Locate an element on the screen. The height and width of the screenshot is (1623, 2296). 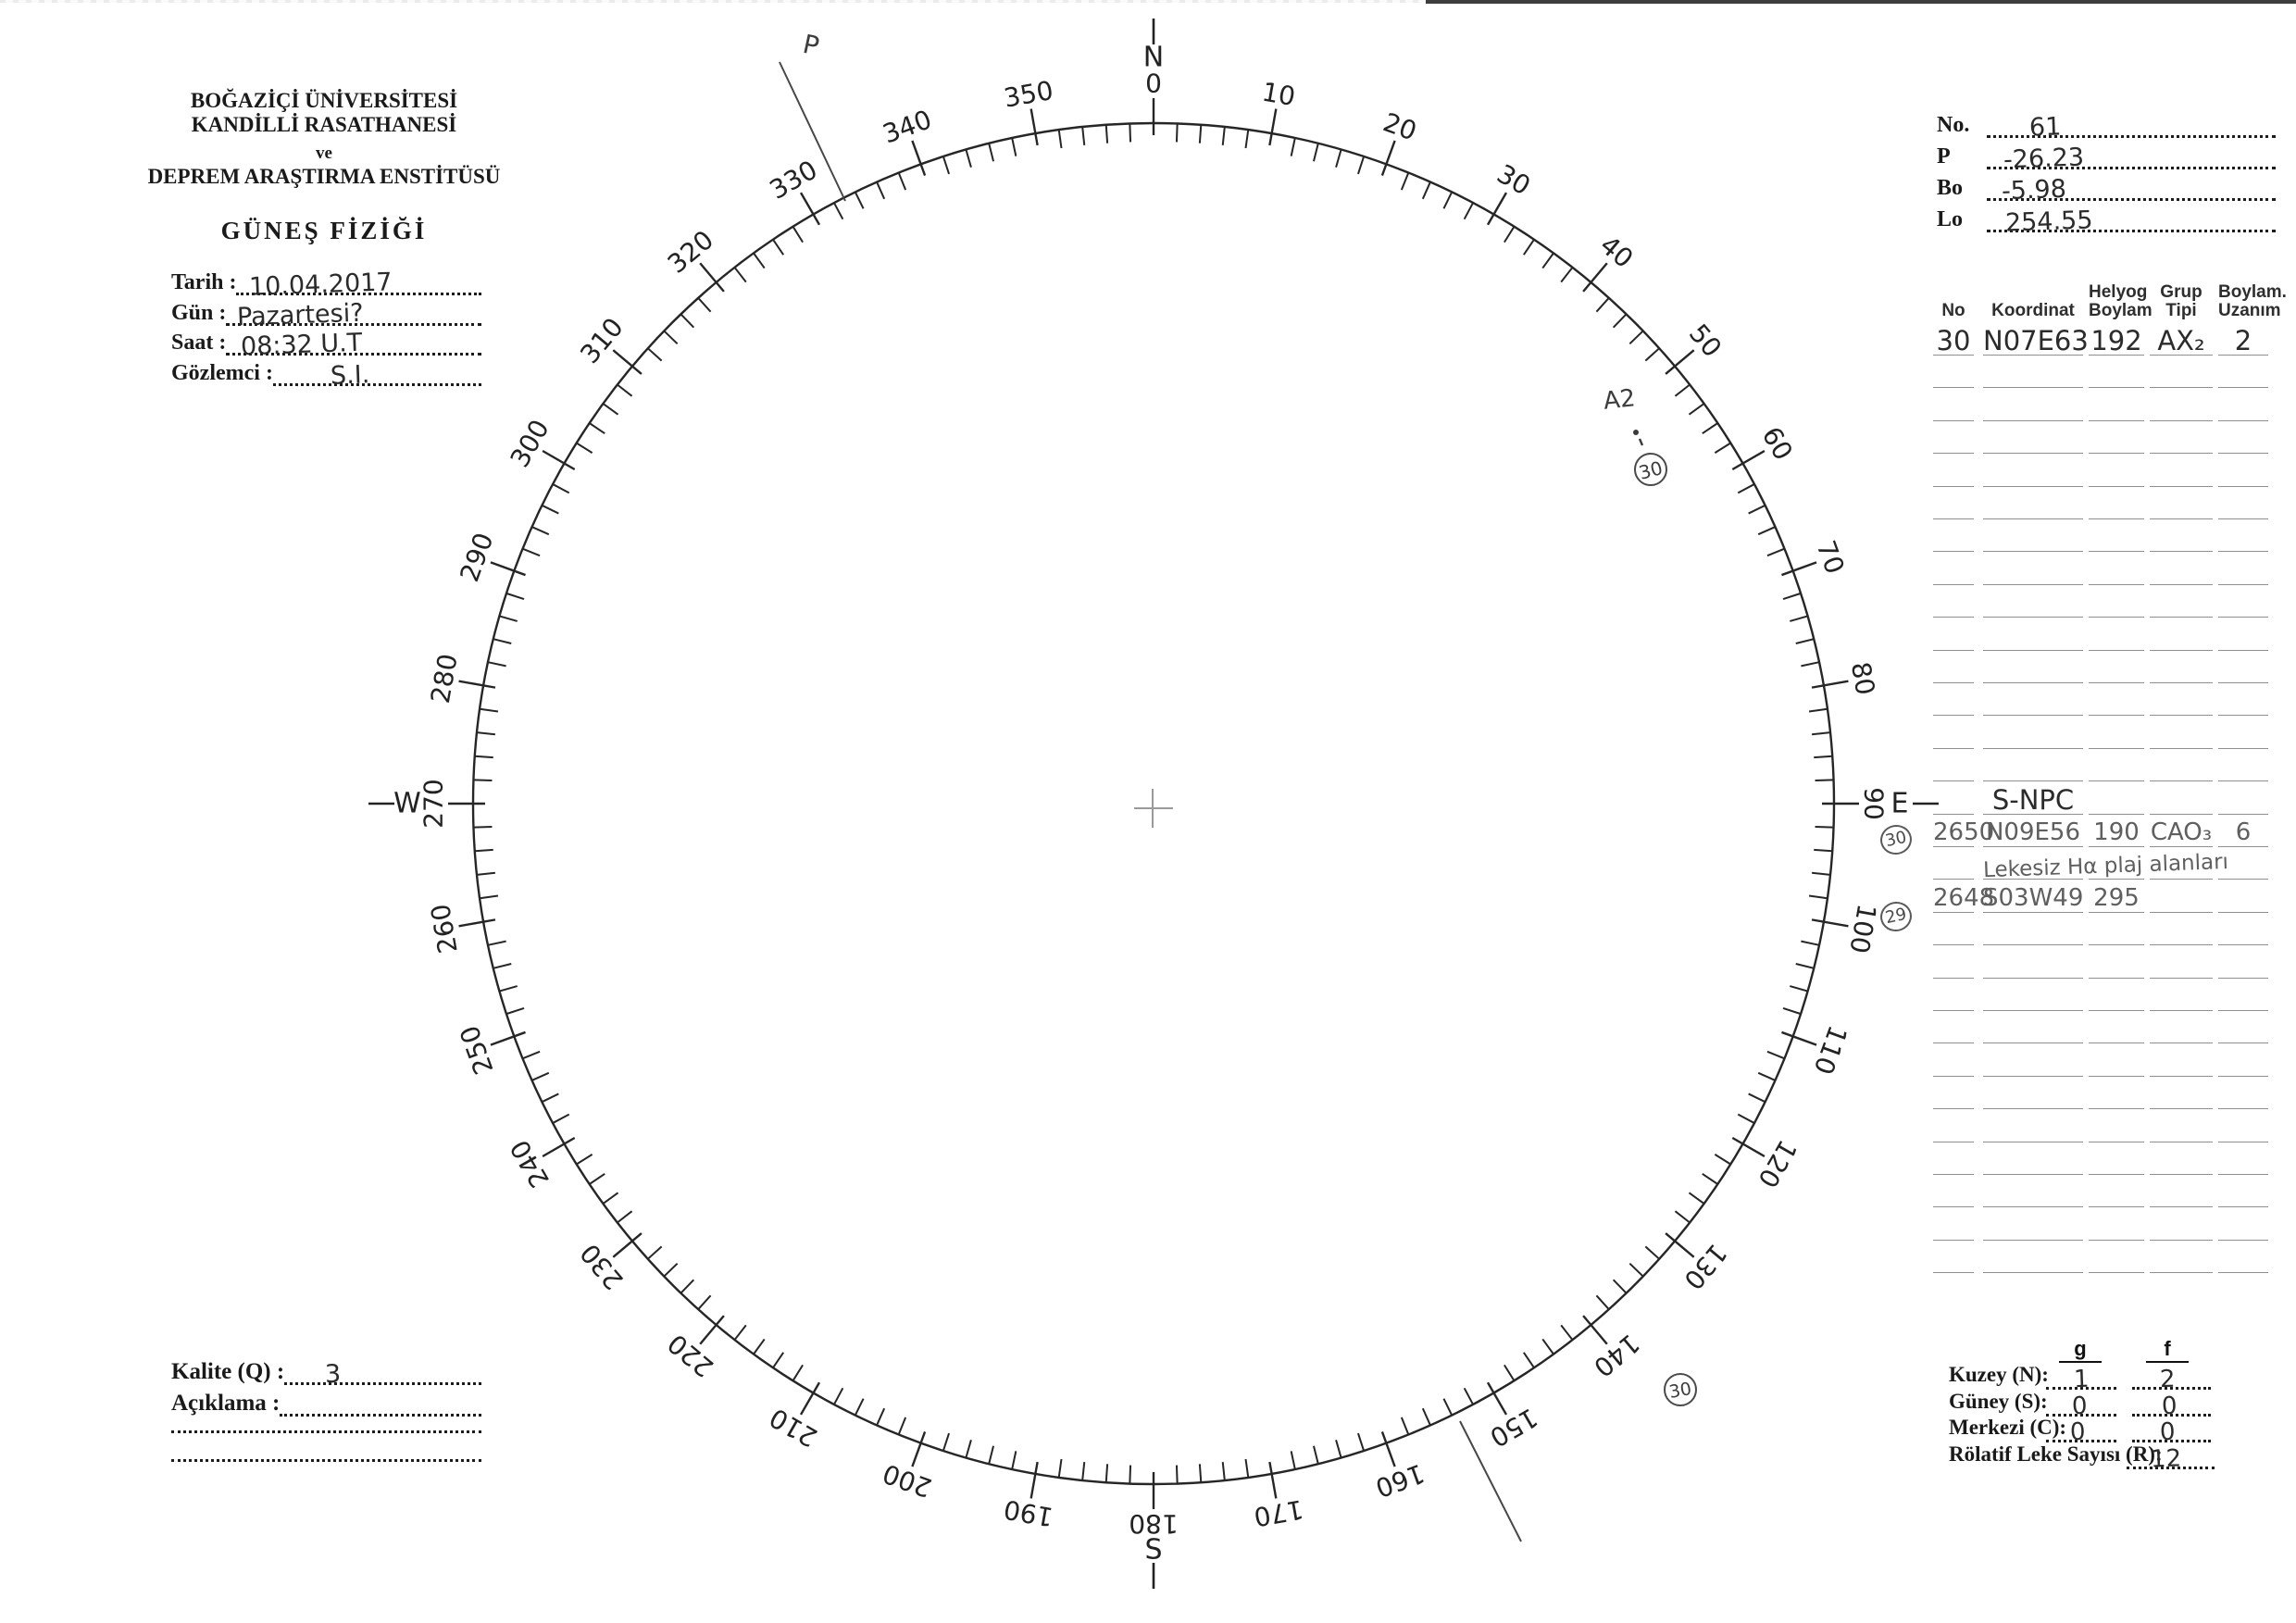
degree-label-280: 280 is located at coordinates (444, 678).